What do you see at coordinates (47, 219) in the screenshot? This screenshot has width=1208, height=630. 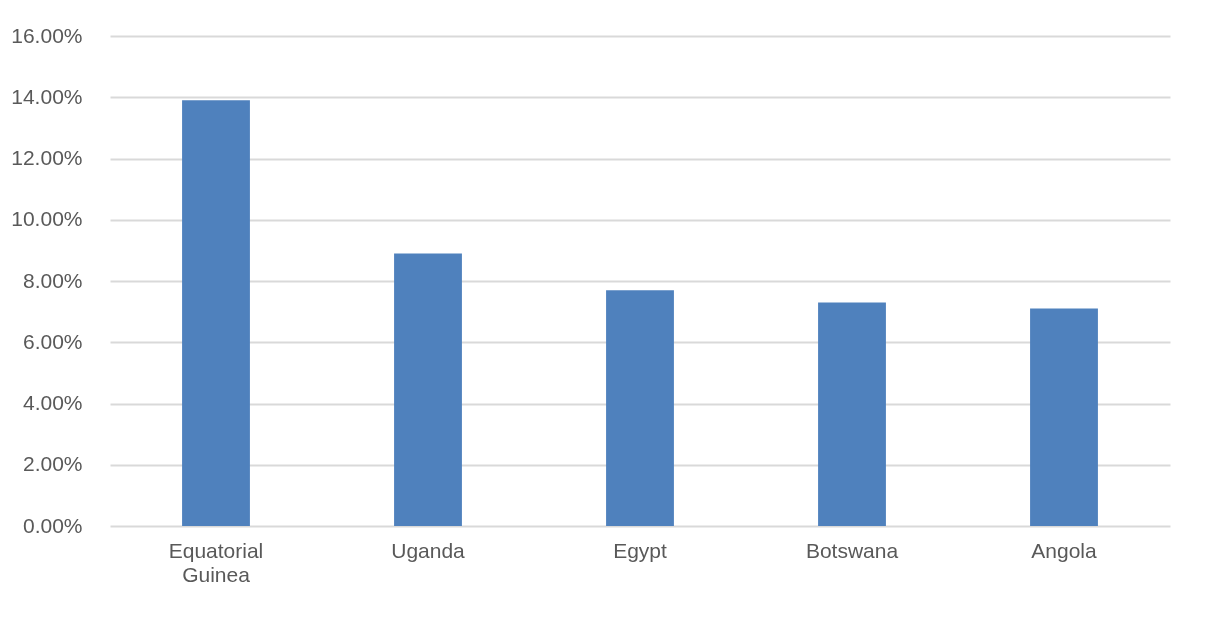 I see `y-tick-label: 10.00%` at bounding box center [47, 219].